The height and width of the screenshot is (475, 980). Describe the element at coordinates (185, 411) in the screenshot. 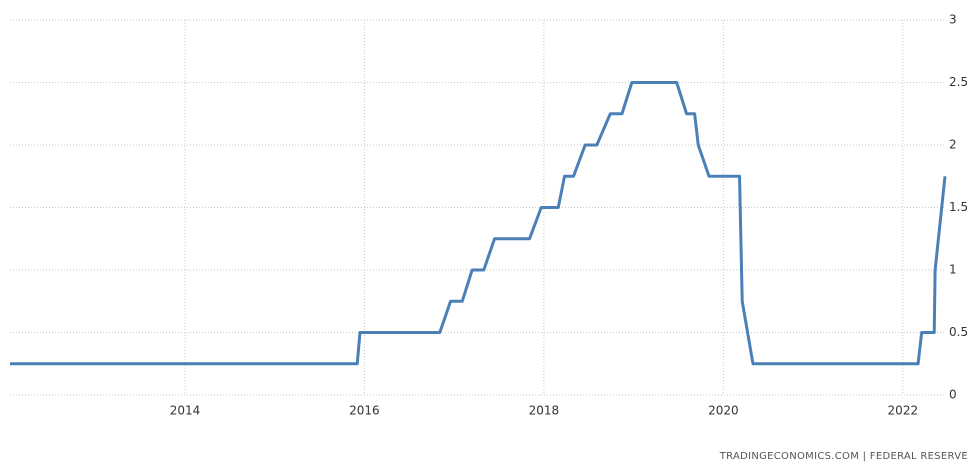

I see `x-tick-label: 2014` at that location.